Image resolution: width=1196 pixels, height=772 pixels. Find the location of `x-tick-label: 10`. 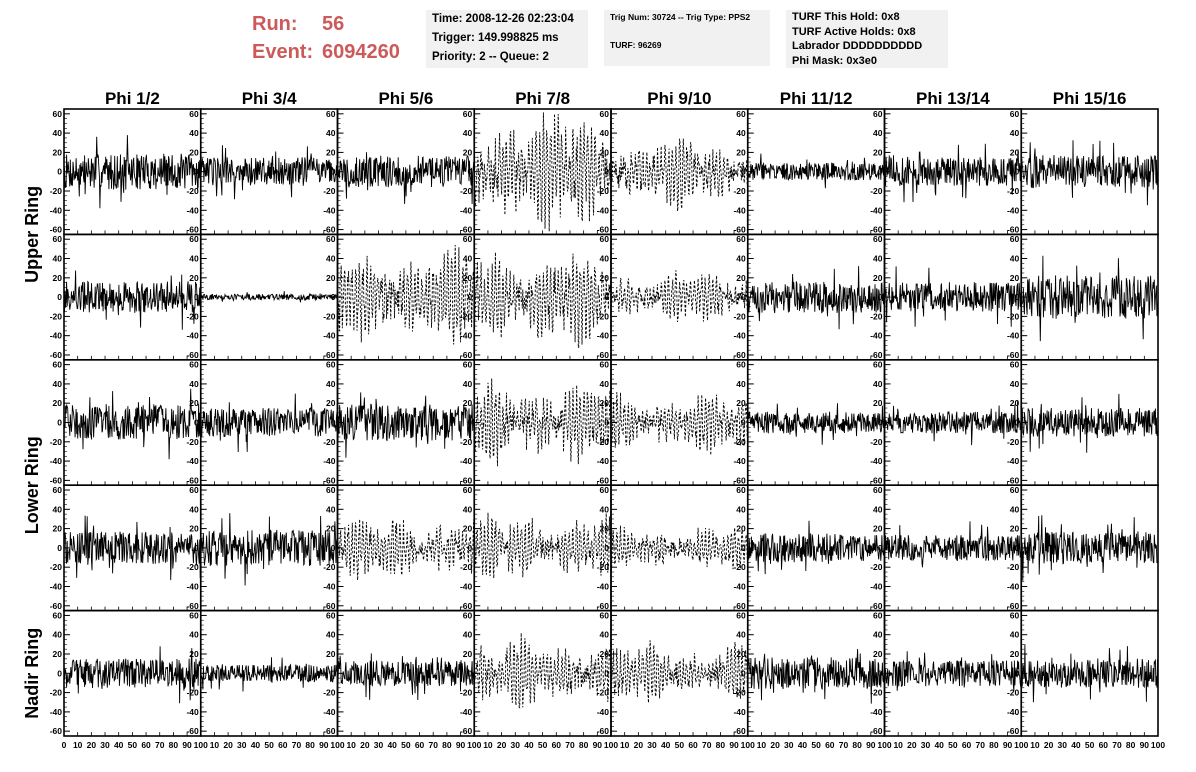

x-tick-label: 10 is located at coordinates (898, 745).